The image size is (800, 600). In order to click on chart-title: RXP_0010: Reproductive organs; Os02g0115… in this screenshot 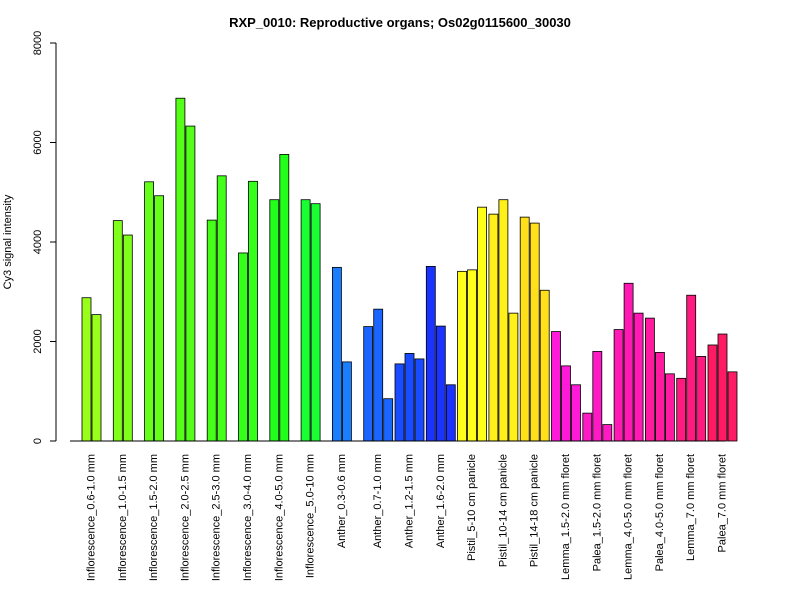, I will do `click(400, 22)`.